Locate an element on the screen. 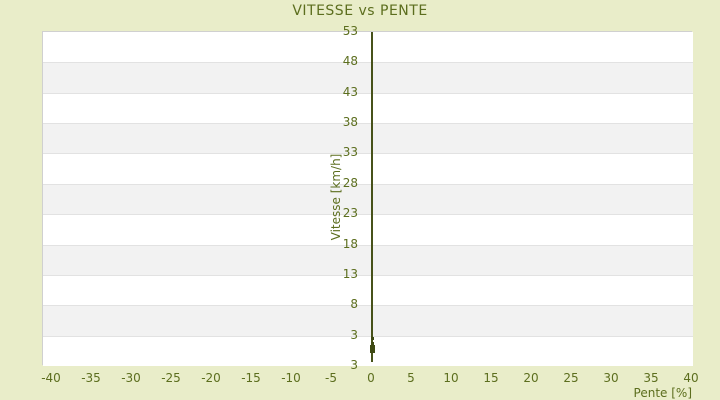 The image size is (720, 400). x-tick-label: 35 is located at coordinates (651, 378).